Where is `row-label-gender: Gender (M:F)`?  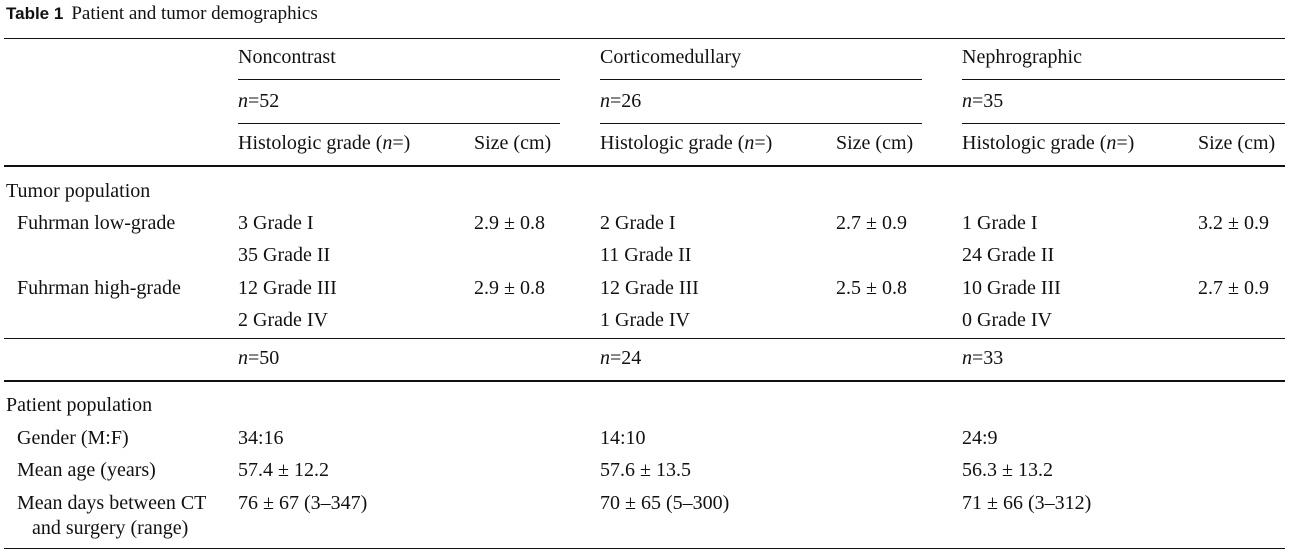
row-label-gender: Gender (M:F) is located at coordinates (73, 438).